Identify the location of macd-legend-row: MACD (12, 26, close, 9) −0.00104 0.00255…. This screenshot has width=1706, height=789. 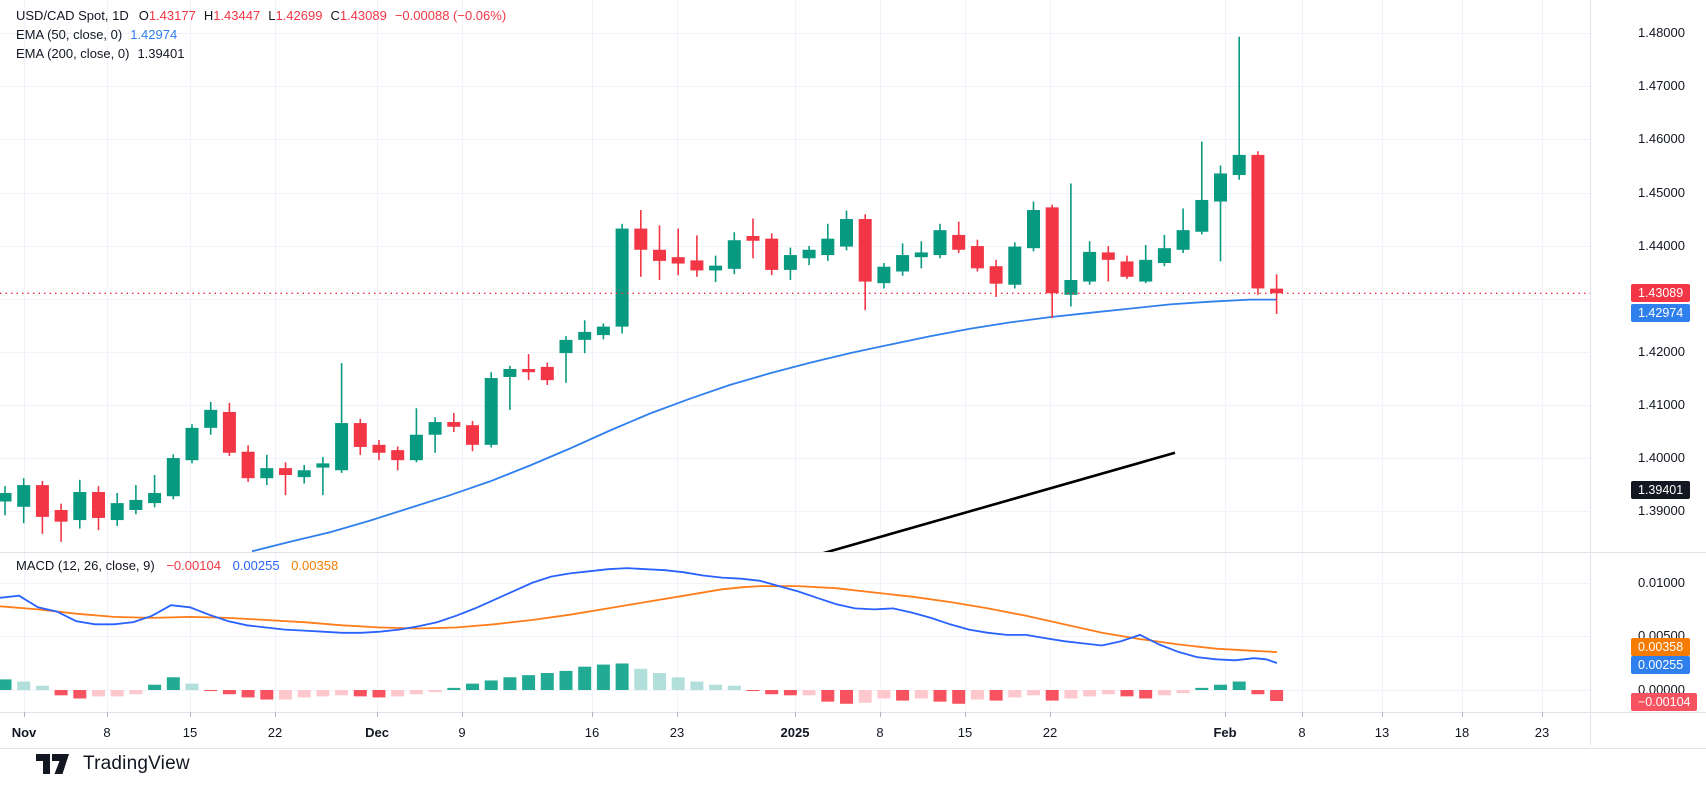
(181, 565).